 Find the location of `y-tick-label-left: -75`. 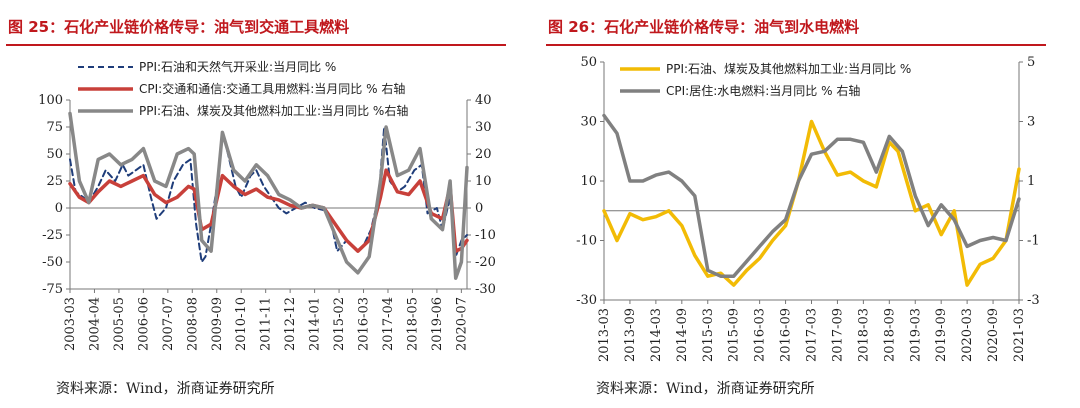

y-tick-label-left: -75 is located at coordinates (52, 289).